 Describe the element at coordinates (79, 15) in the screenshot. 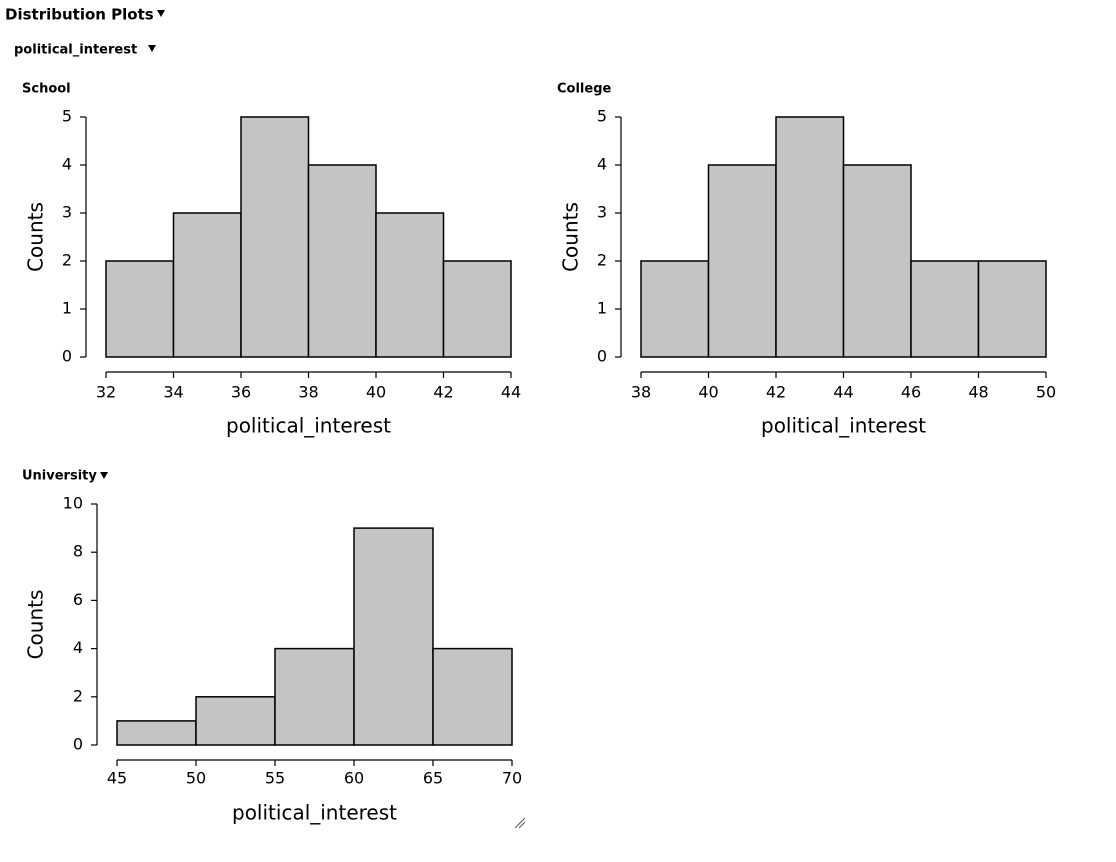

I see `section-title: Distribution Plots` at that location.